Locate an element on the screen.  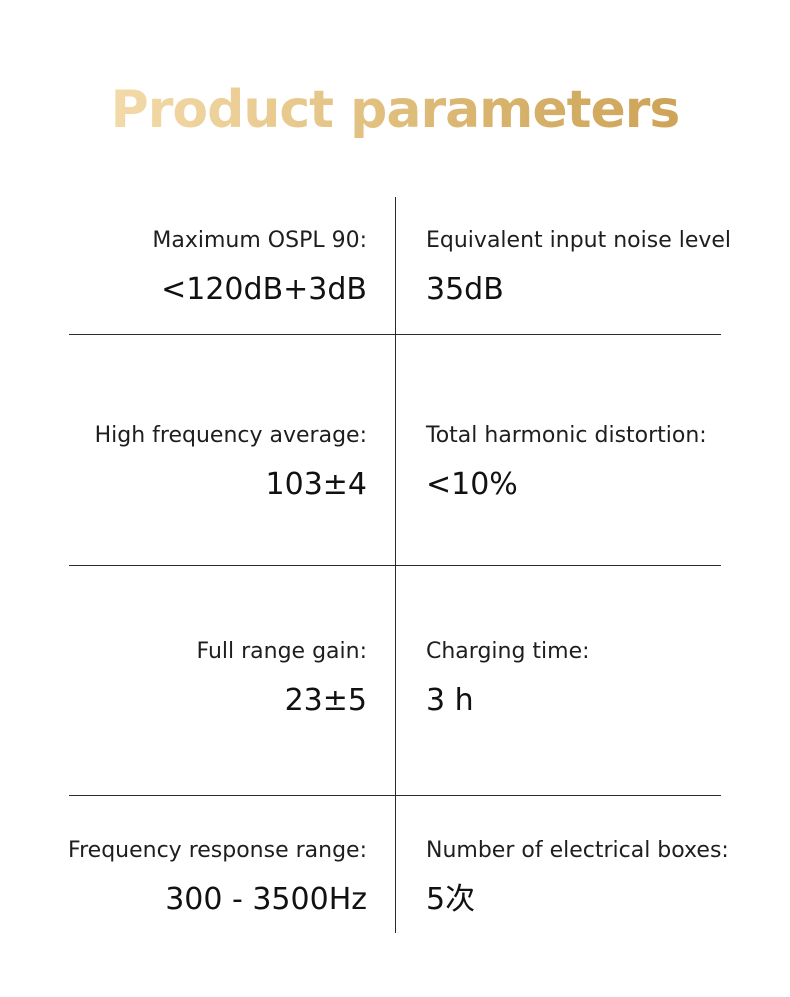
param-noise-level: Equivalent input noise level 35dB is located at coordinates (601, 268).